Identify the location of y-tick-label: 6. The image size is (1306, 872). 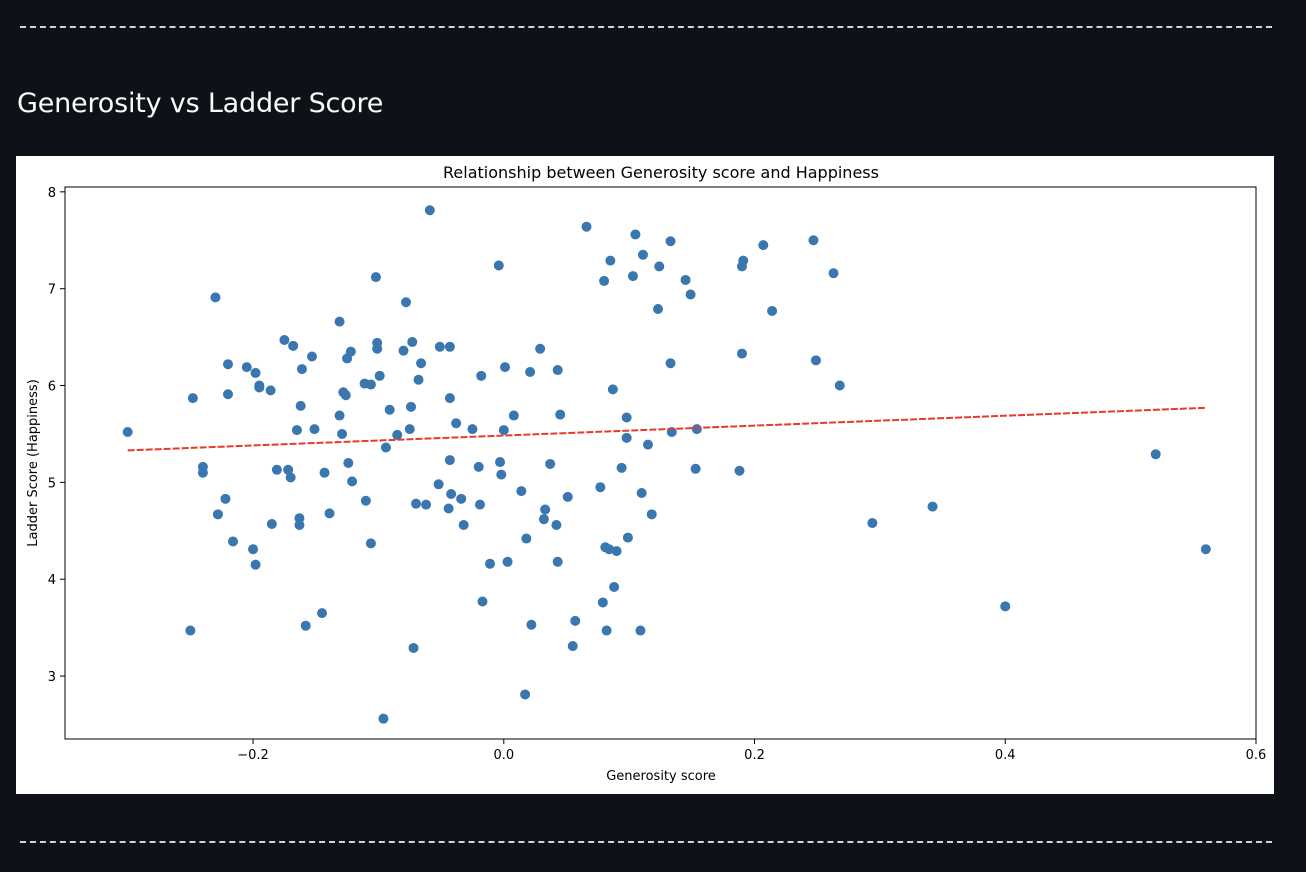
(52, 387).